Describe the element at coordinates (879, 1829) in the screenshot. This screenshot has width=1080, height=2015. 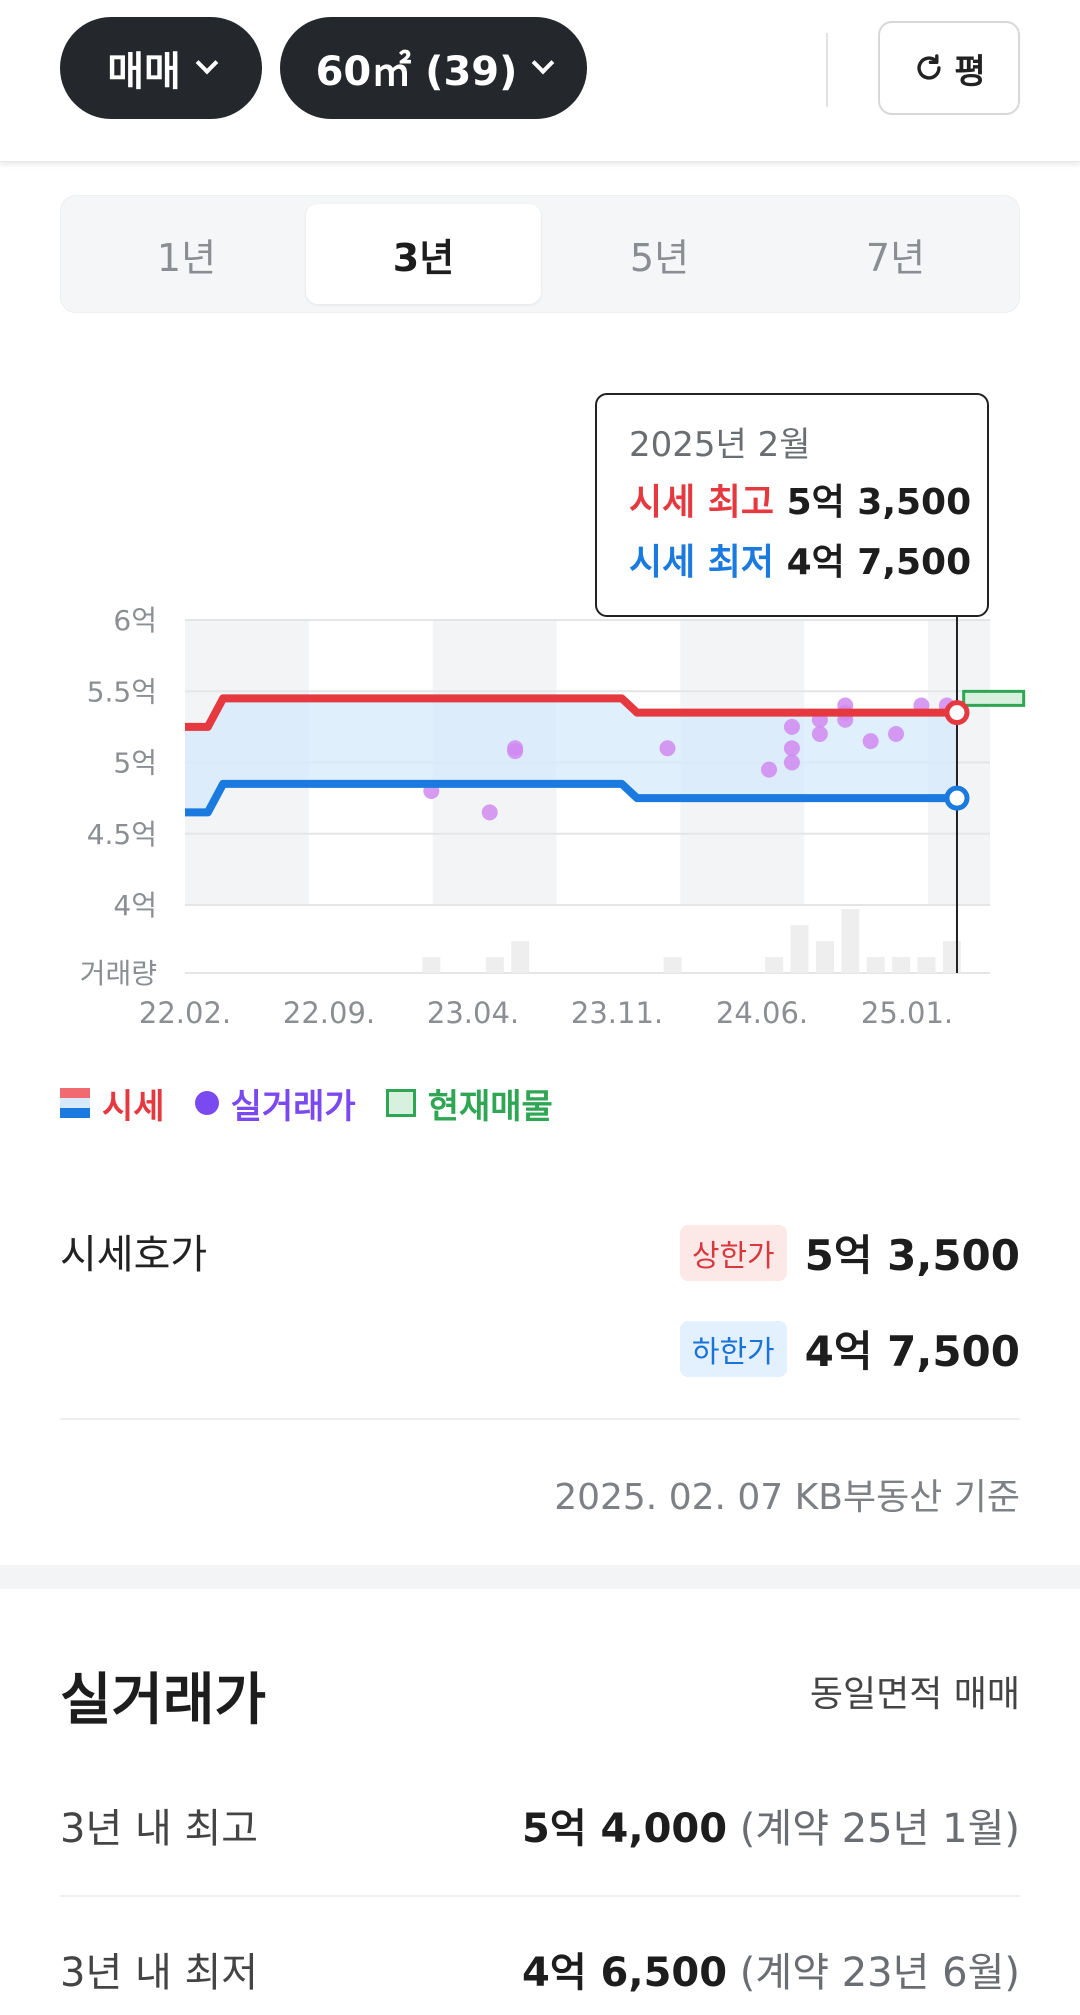
I see `real-max-contract: (계약 25년 1월)` at that location.